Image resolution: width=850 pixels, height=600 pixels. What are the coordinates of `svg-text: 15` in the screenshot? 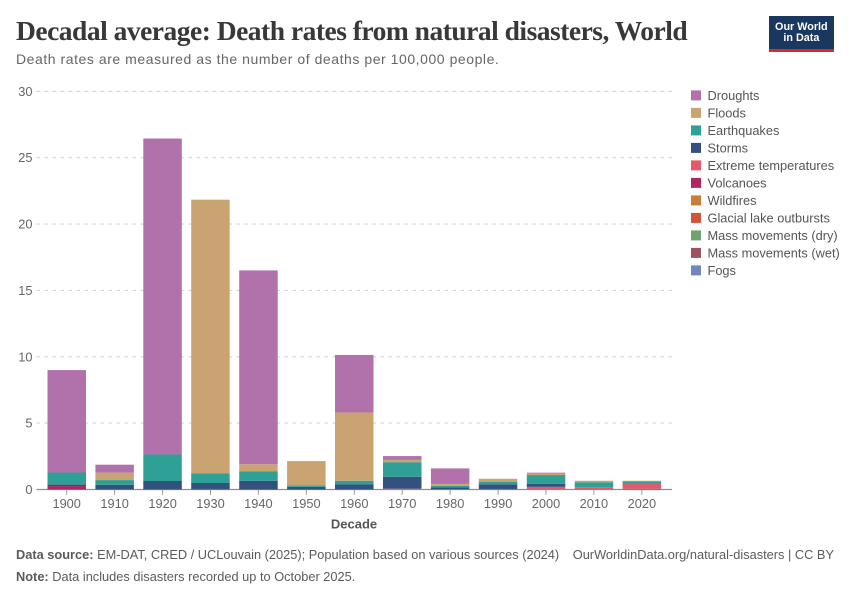 It's located at (25, 290).